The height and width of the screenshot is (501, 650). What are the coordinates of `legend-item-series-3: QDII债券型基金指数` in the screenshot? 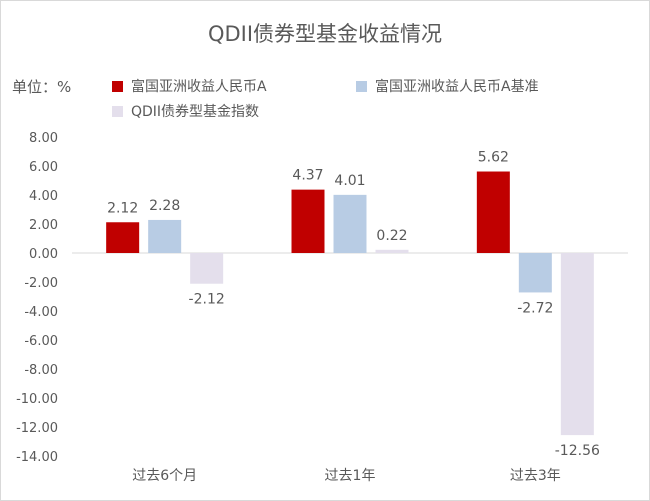 It's located at (185, 111).